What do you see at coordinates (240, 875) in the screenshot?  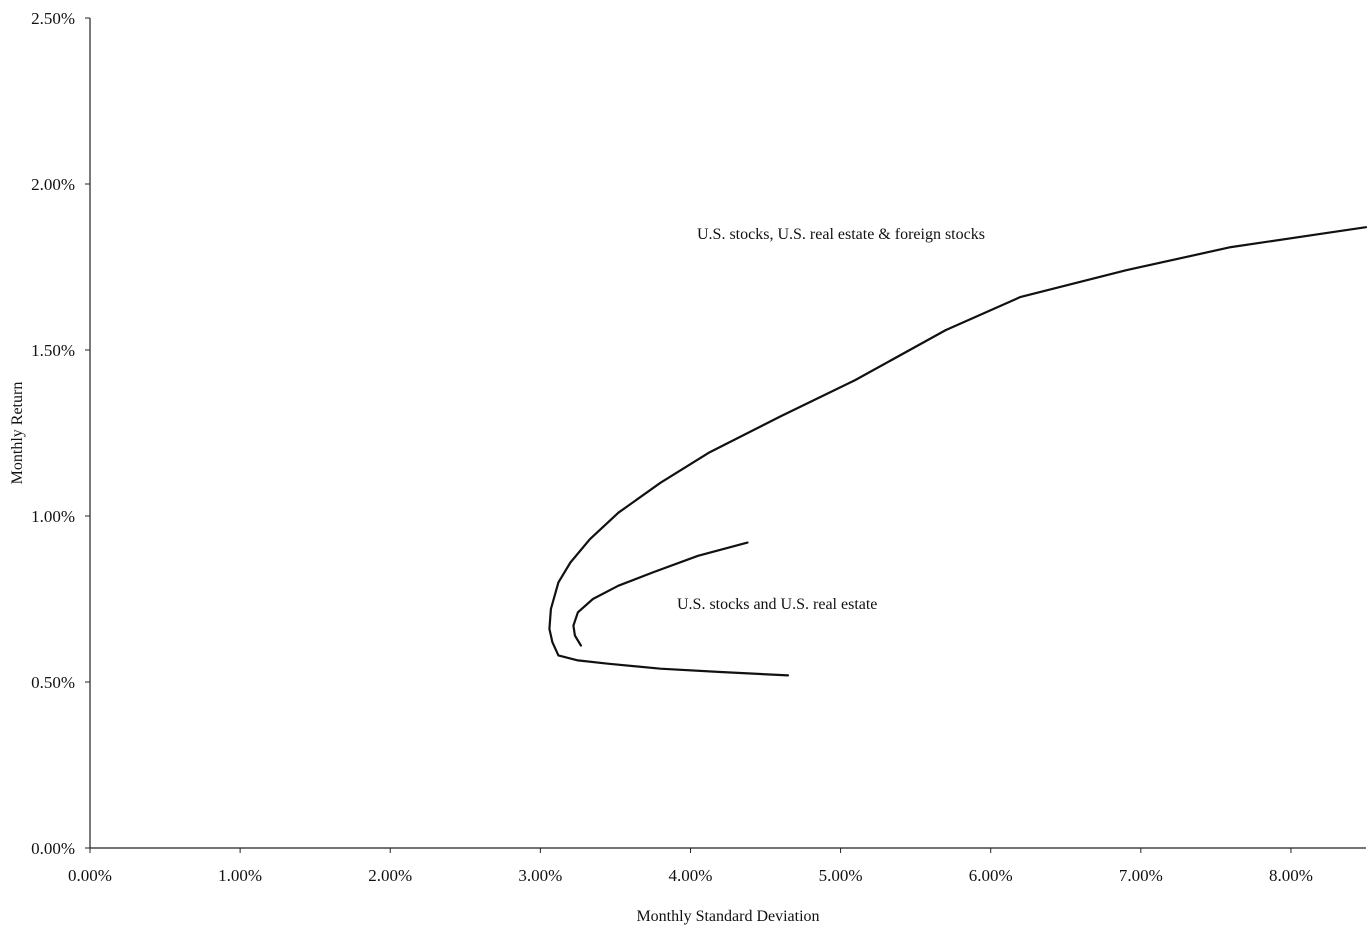 I see `x-tick-label: 1.00%` at bounding box center [240, 875].